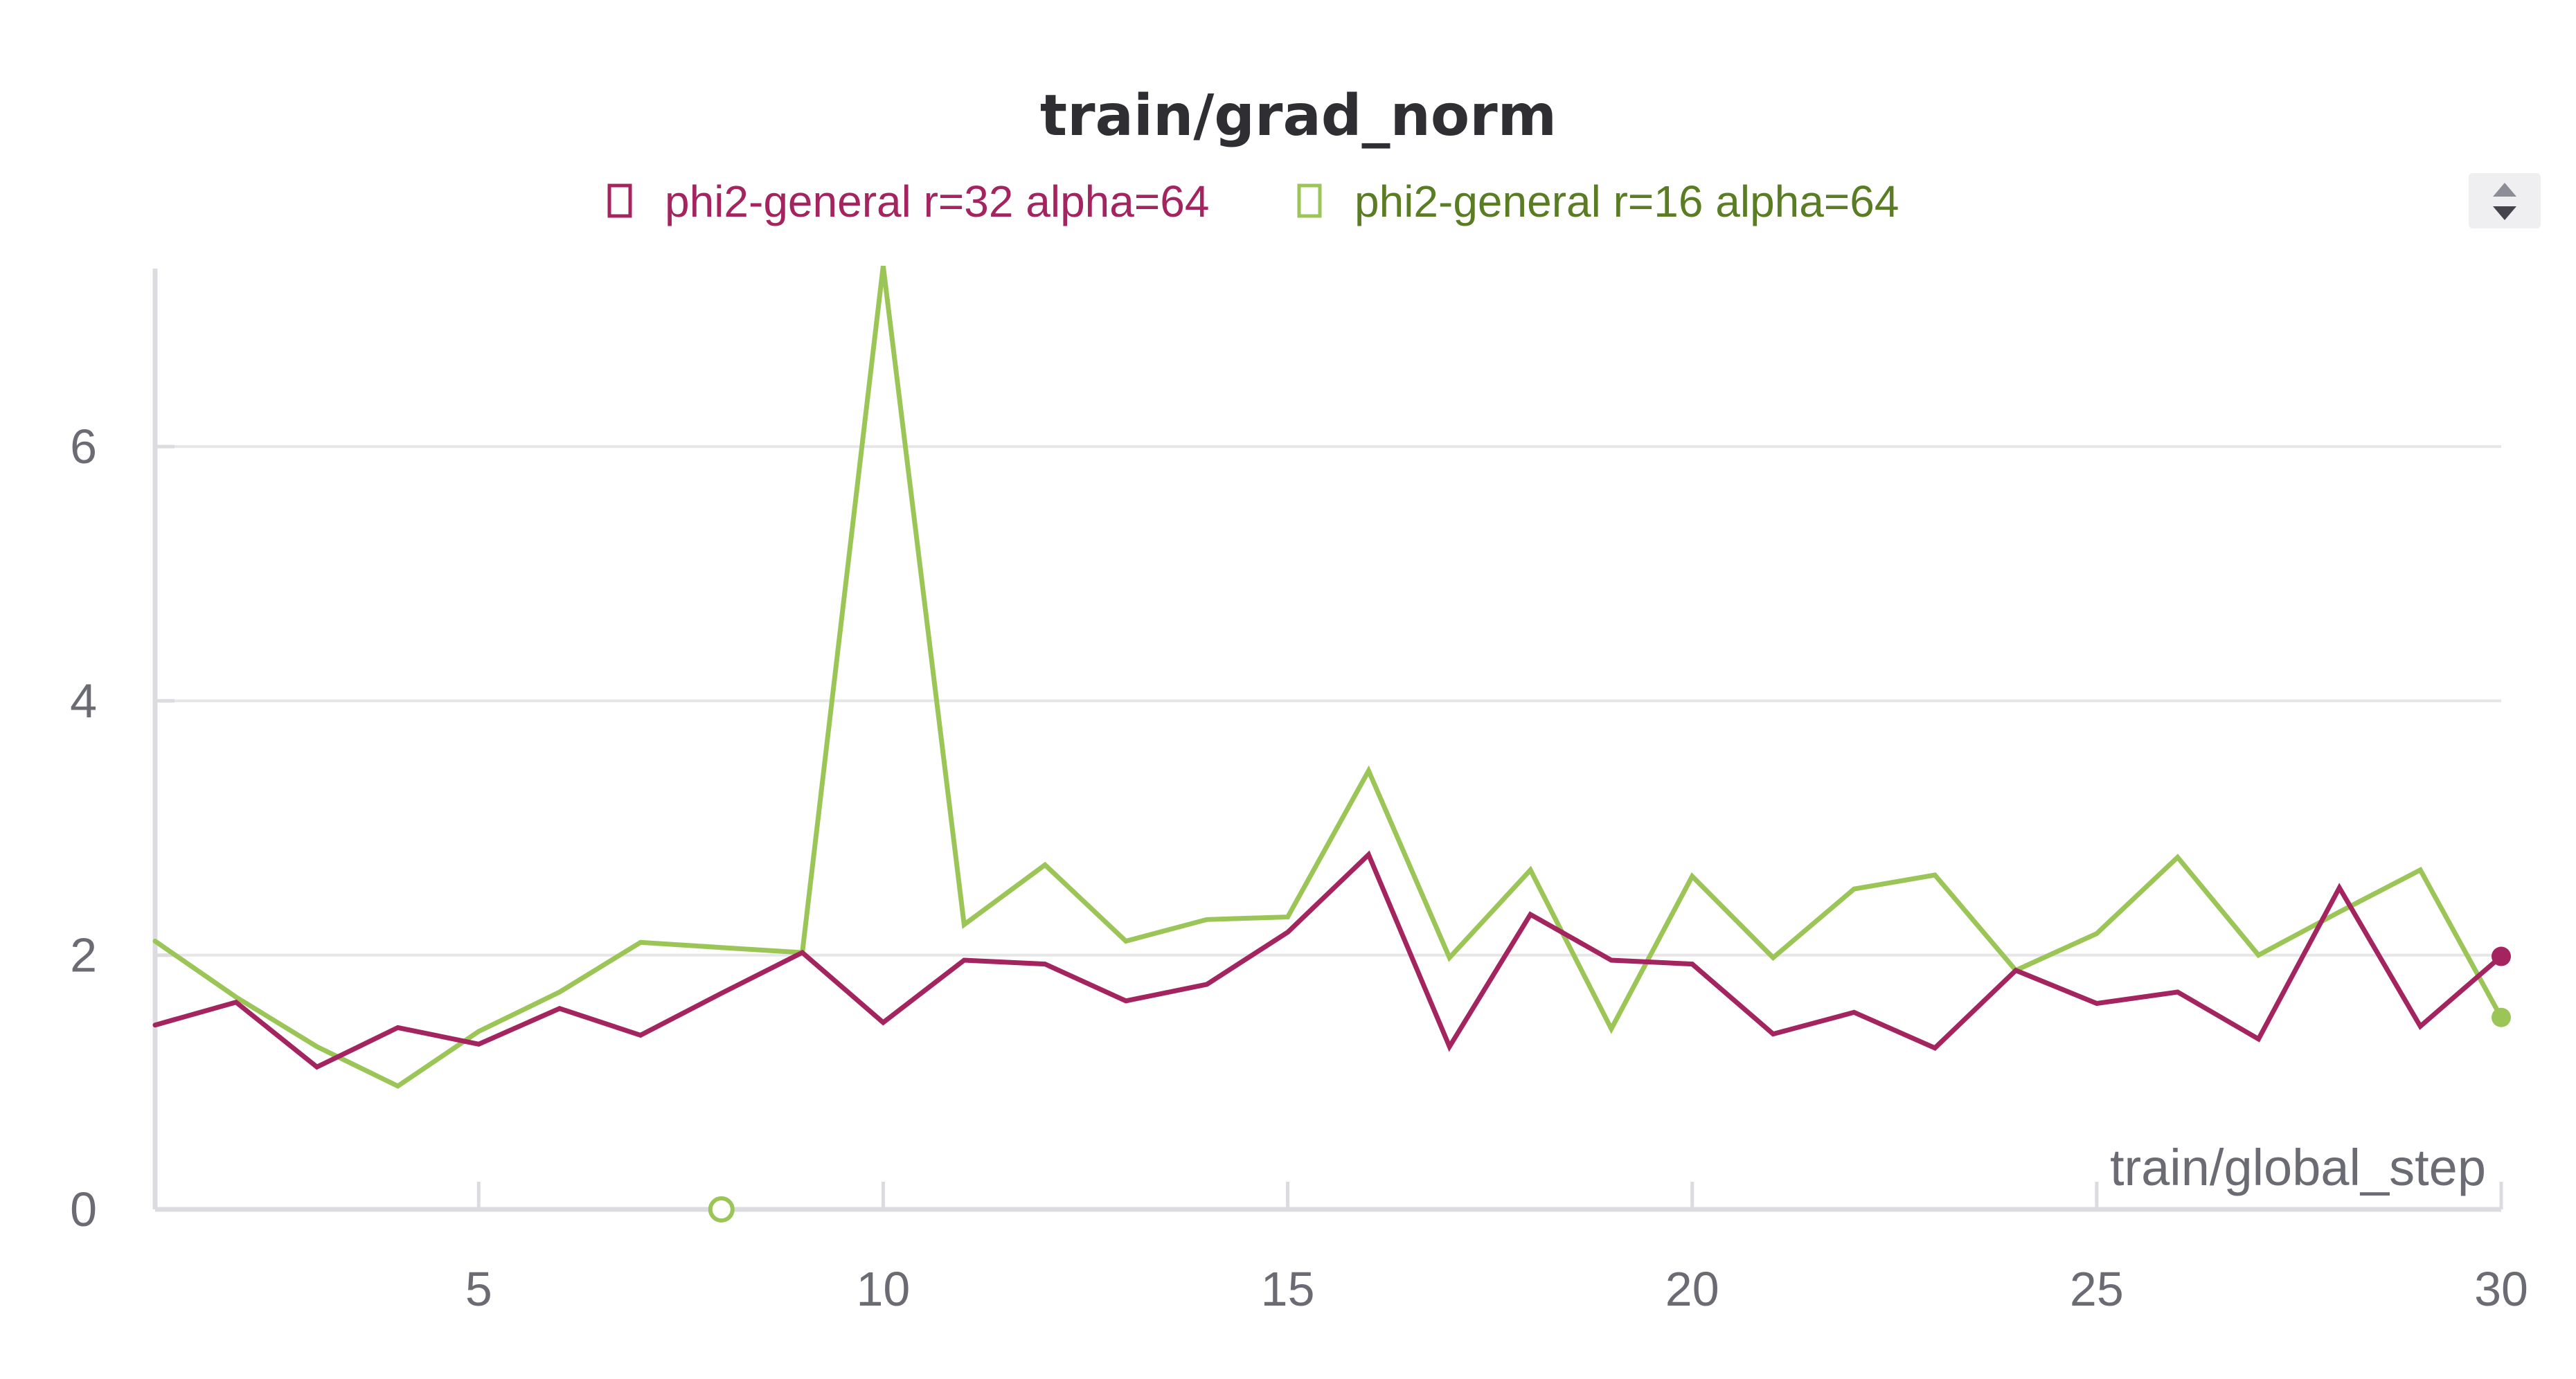 The width and height of the screenshot is (2576, 1379). What do you see at coordinates (1692, 1289) in the screenshot?
I see `x-tick-label-3: 20` at bounding box center [1692, 1289].